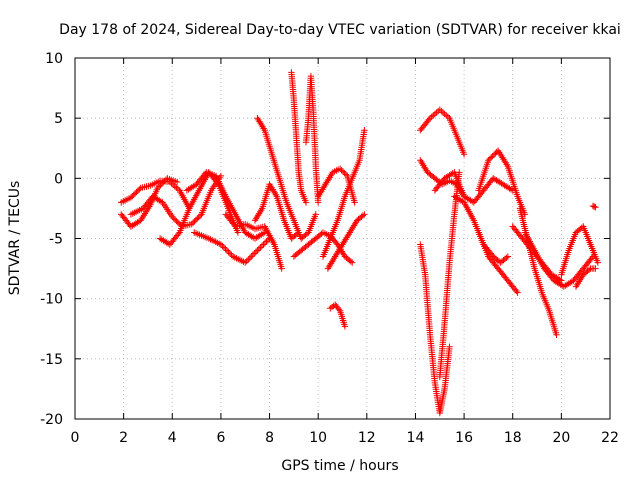 This screenshot has height=480, width=640. What do you see at coordinates (269, 438) in the screenshot?
I see `x-tick-label: 8` at bounding box center [269, 438].